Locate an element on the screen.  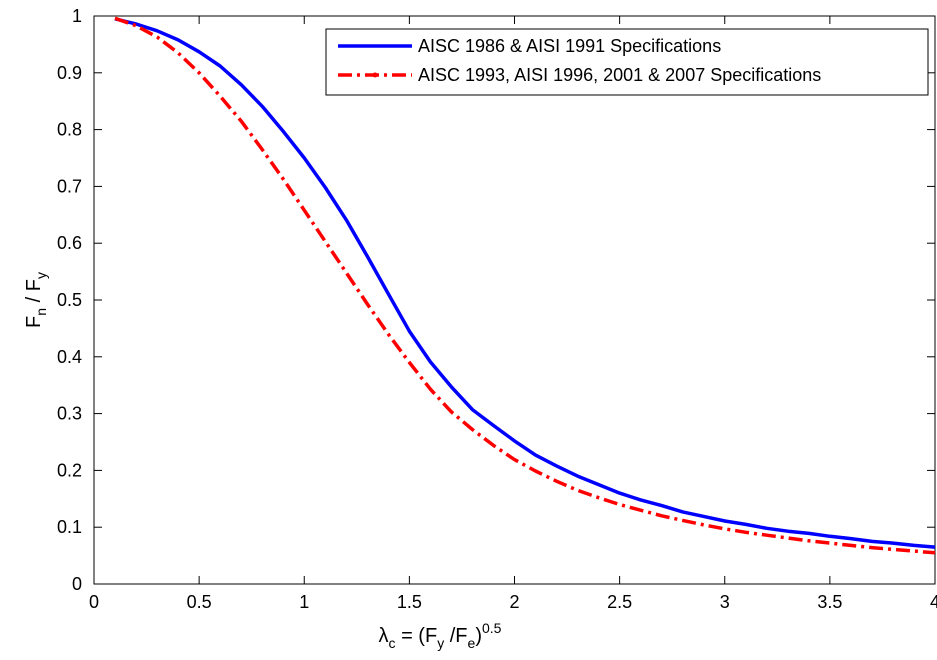
x-axis-title-sub2: y is located at coordinates (440, 643).